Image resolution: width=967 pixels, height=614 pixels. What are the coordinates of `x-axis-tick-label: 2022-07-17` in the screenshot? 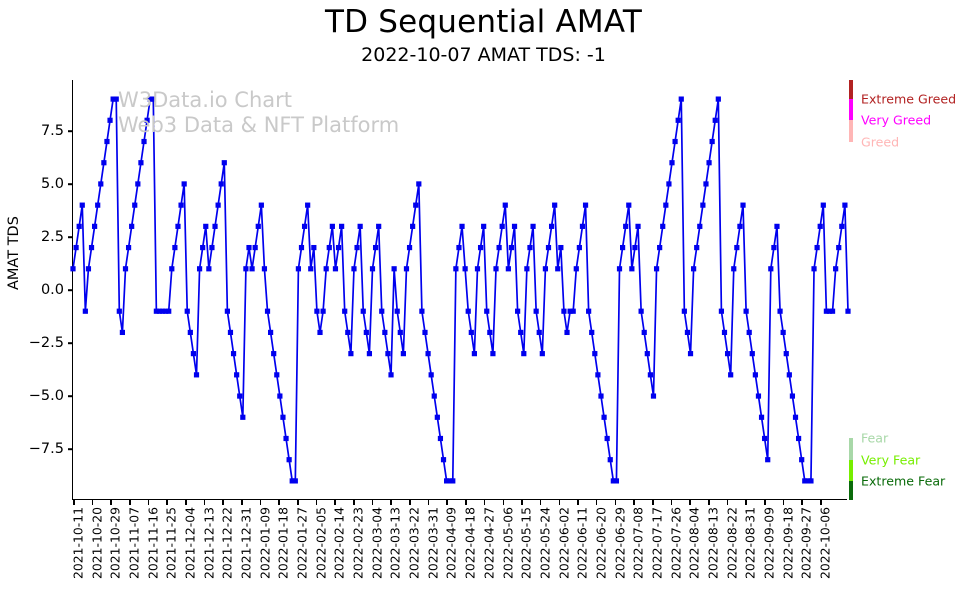 It's located at (657, 543).